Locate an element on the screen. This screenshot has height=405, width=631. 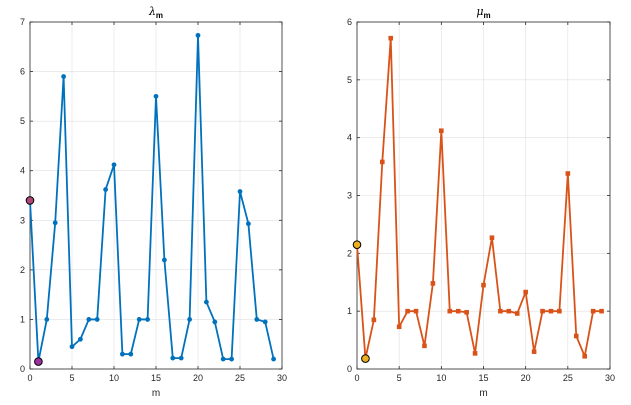
title-symbol: λ is located at coordinates (152, 11).